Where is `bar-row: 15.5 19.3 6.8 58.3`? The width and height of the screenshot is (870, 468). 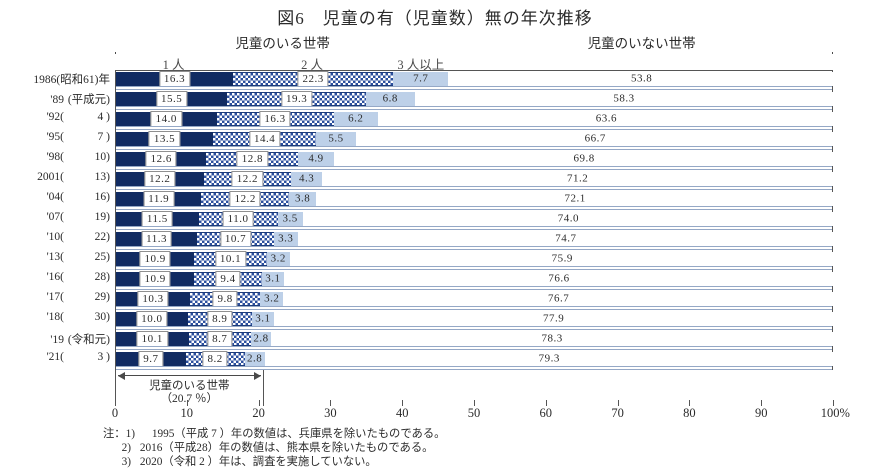 bar-row: 15.5 19.3 6.8 58.3 is located at coordinates (475, 99).